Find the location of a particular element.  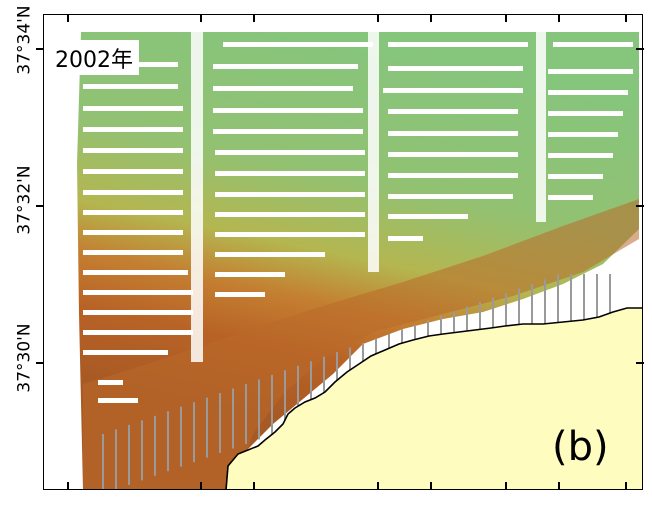

lat-label-37-34: 37°34'N is located at coordinates (24, 40).